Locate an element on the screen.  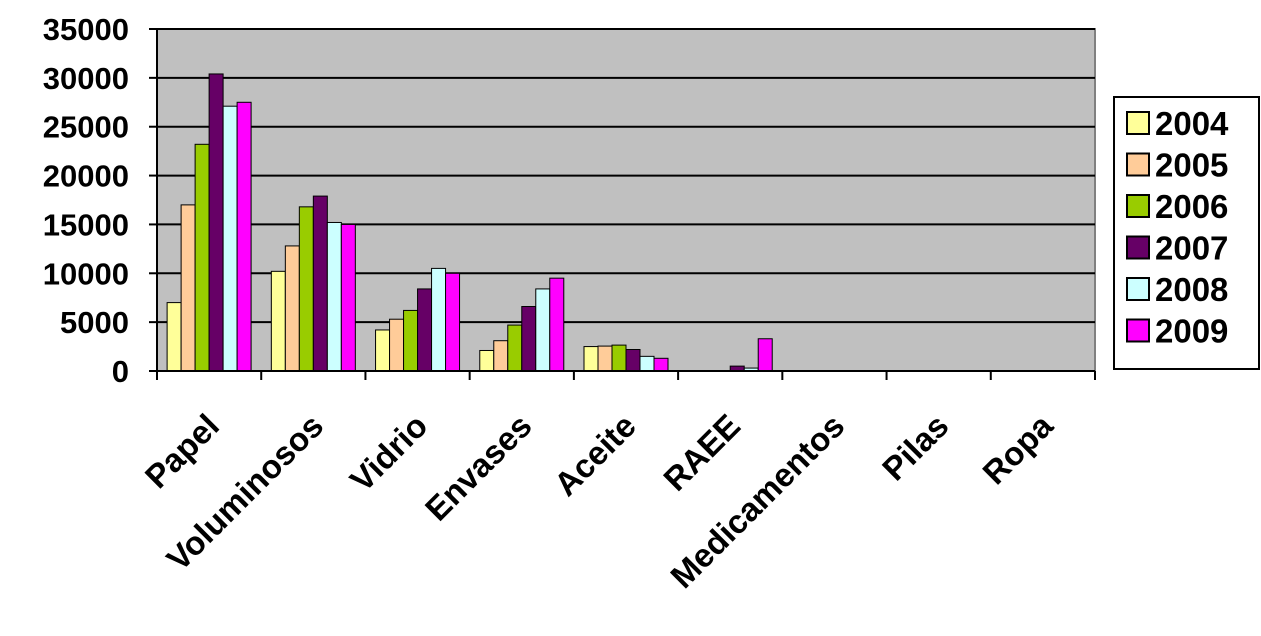
bar-aceite-2005 is located at coordinates (605, 358).